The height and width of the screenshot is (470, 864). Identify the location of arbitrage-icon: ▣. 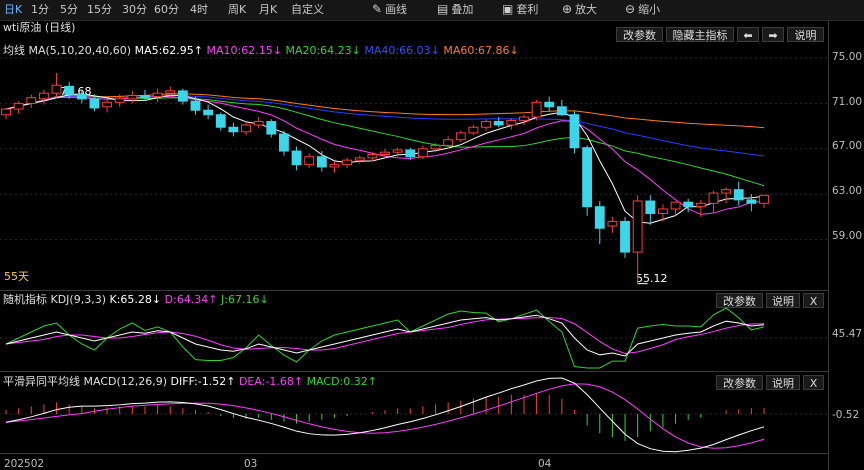
(508, 9).